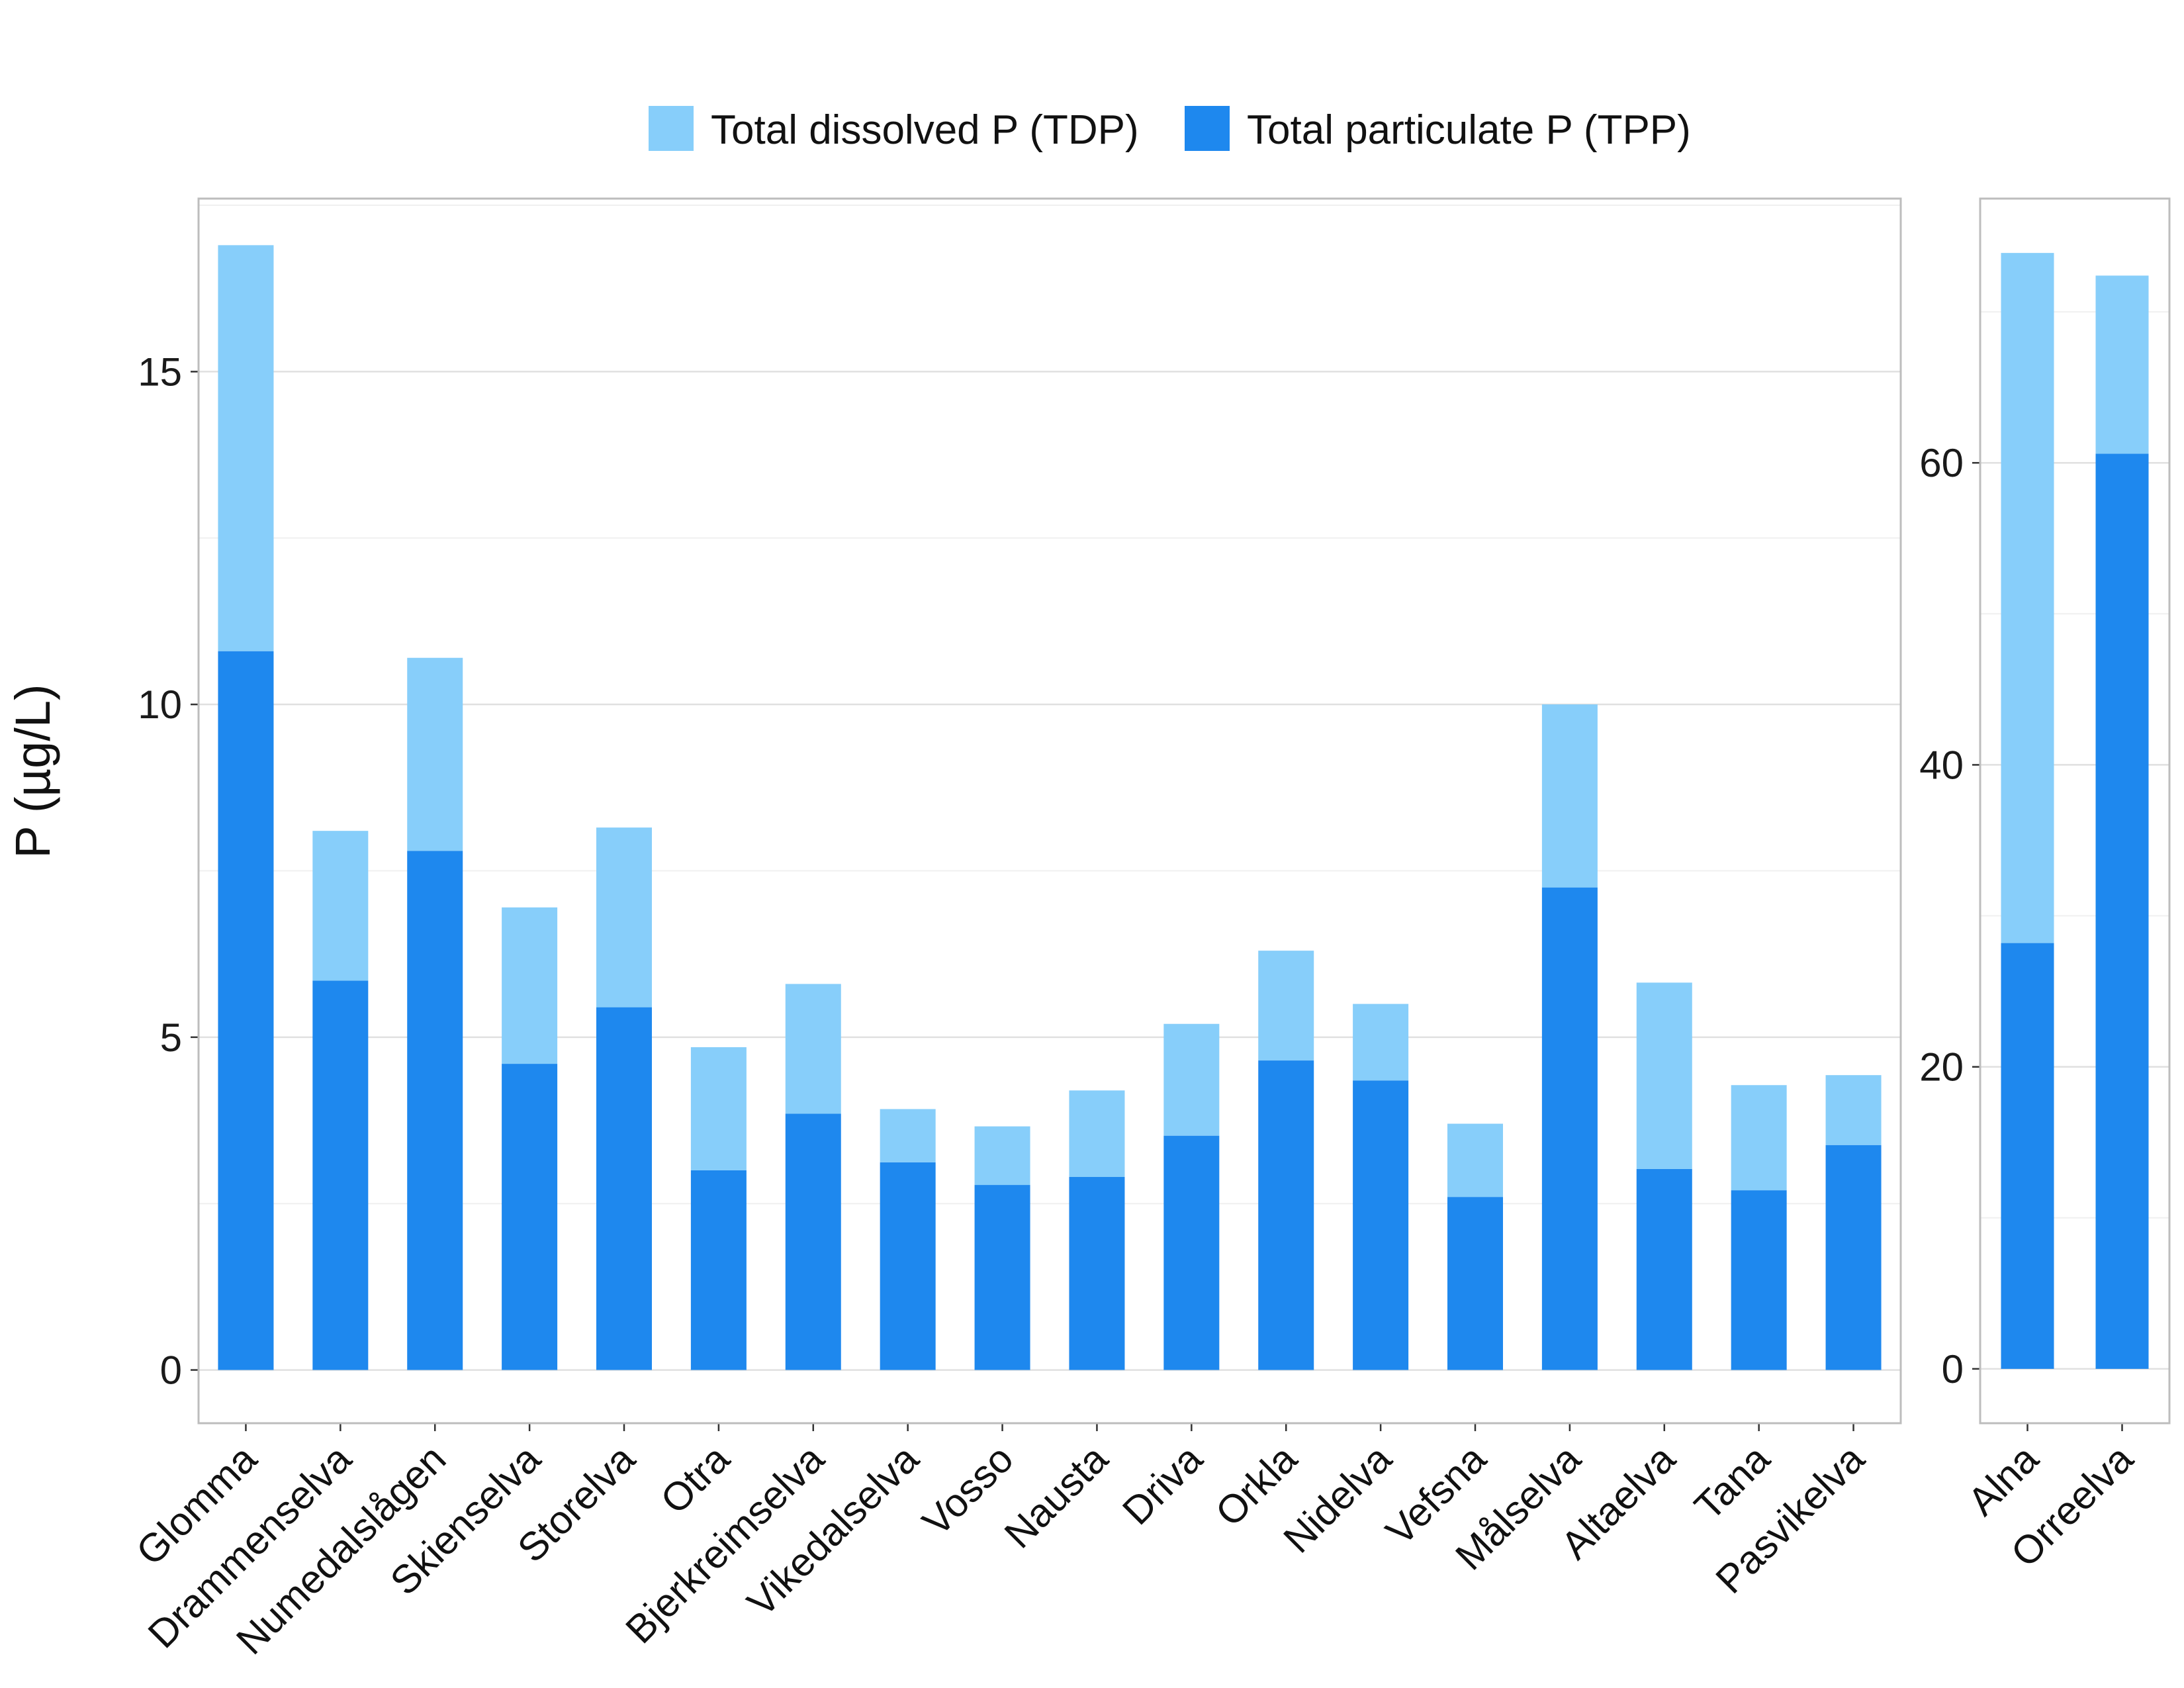 The image size is (2184, 1688). I want to click on bar-tdp-driva, so click(1191, 1079).